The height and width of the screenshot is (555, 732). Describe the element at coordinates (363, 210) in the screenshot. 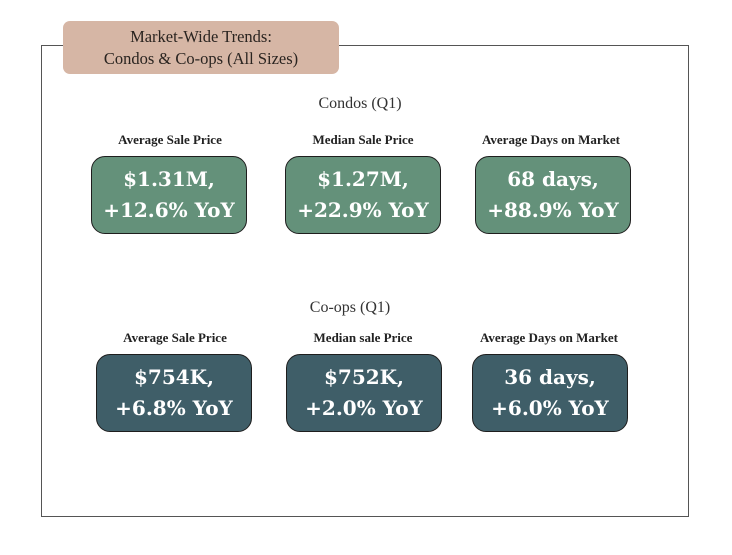

I see `condo-median-price-change: +22.9% YoY` at that location.